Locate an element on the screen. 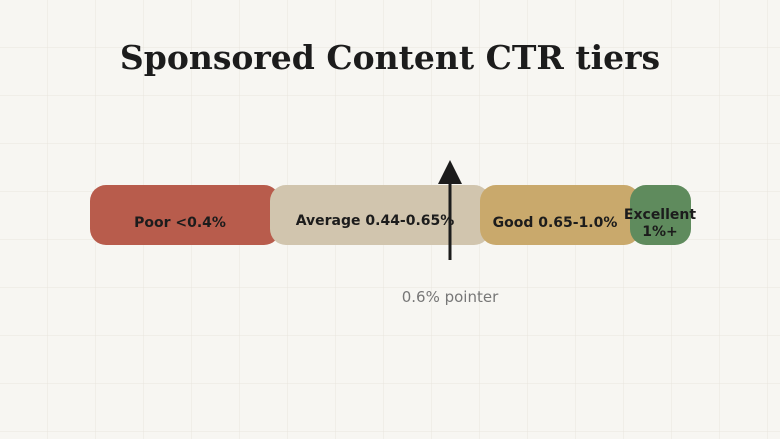  title: Sponsored Content CTR tiers is located at coordinates (390, 57).